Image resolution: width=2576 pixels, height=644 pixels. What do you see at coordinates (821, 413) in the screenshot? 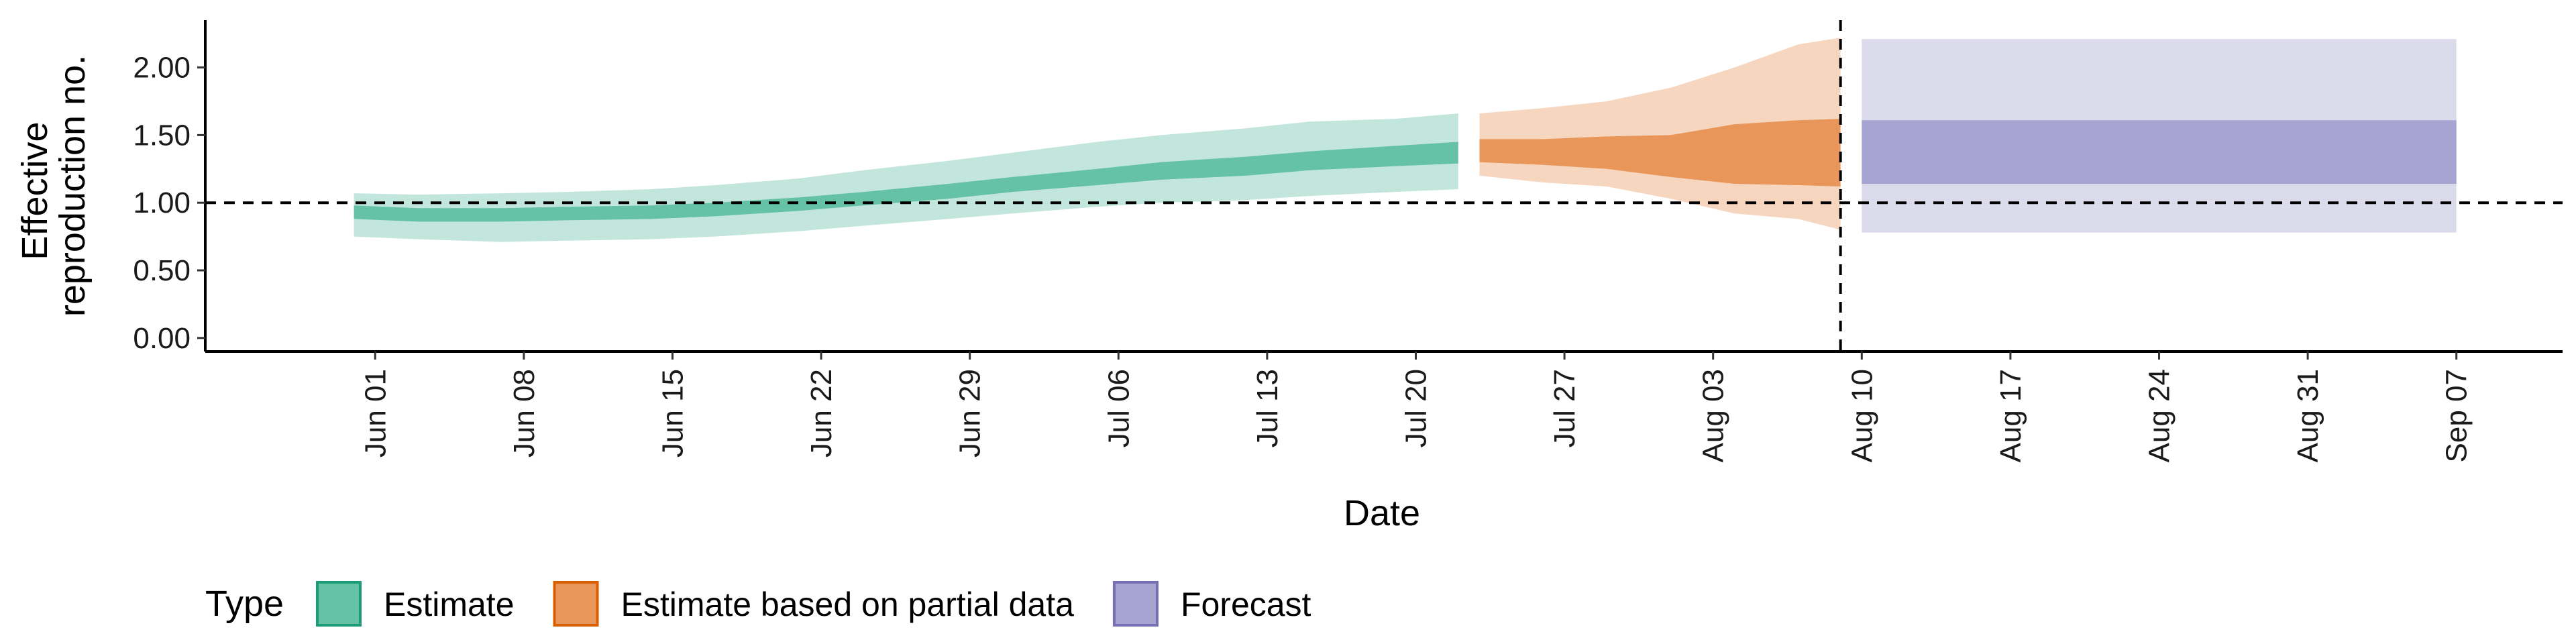
I see `x-tick-label: Jun 22` at bounding box center [821, 413].